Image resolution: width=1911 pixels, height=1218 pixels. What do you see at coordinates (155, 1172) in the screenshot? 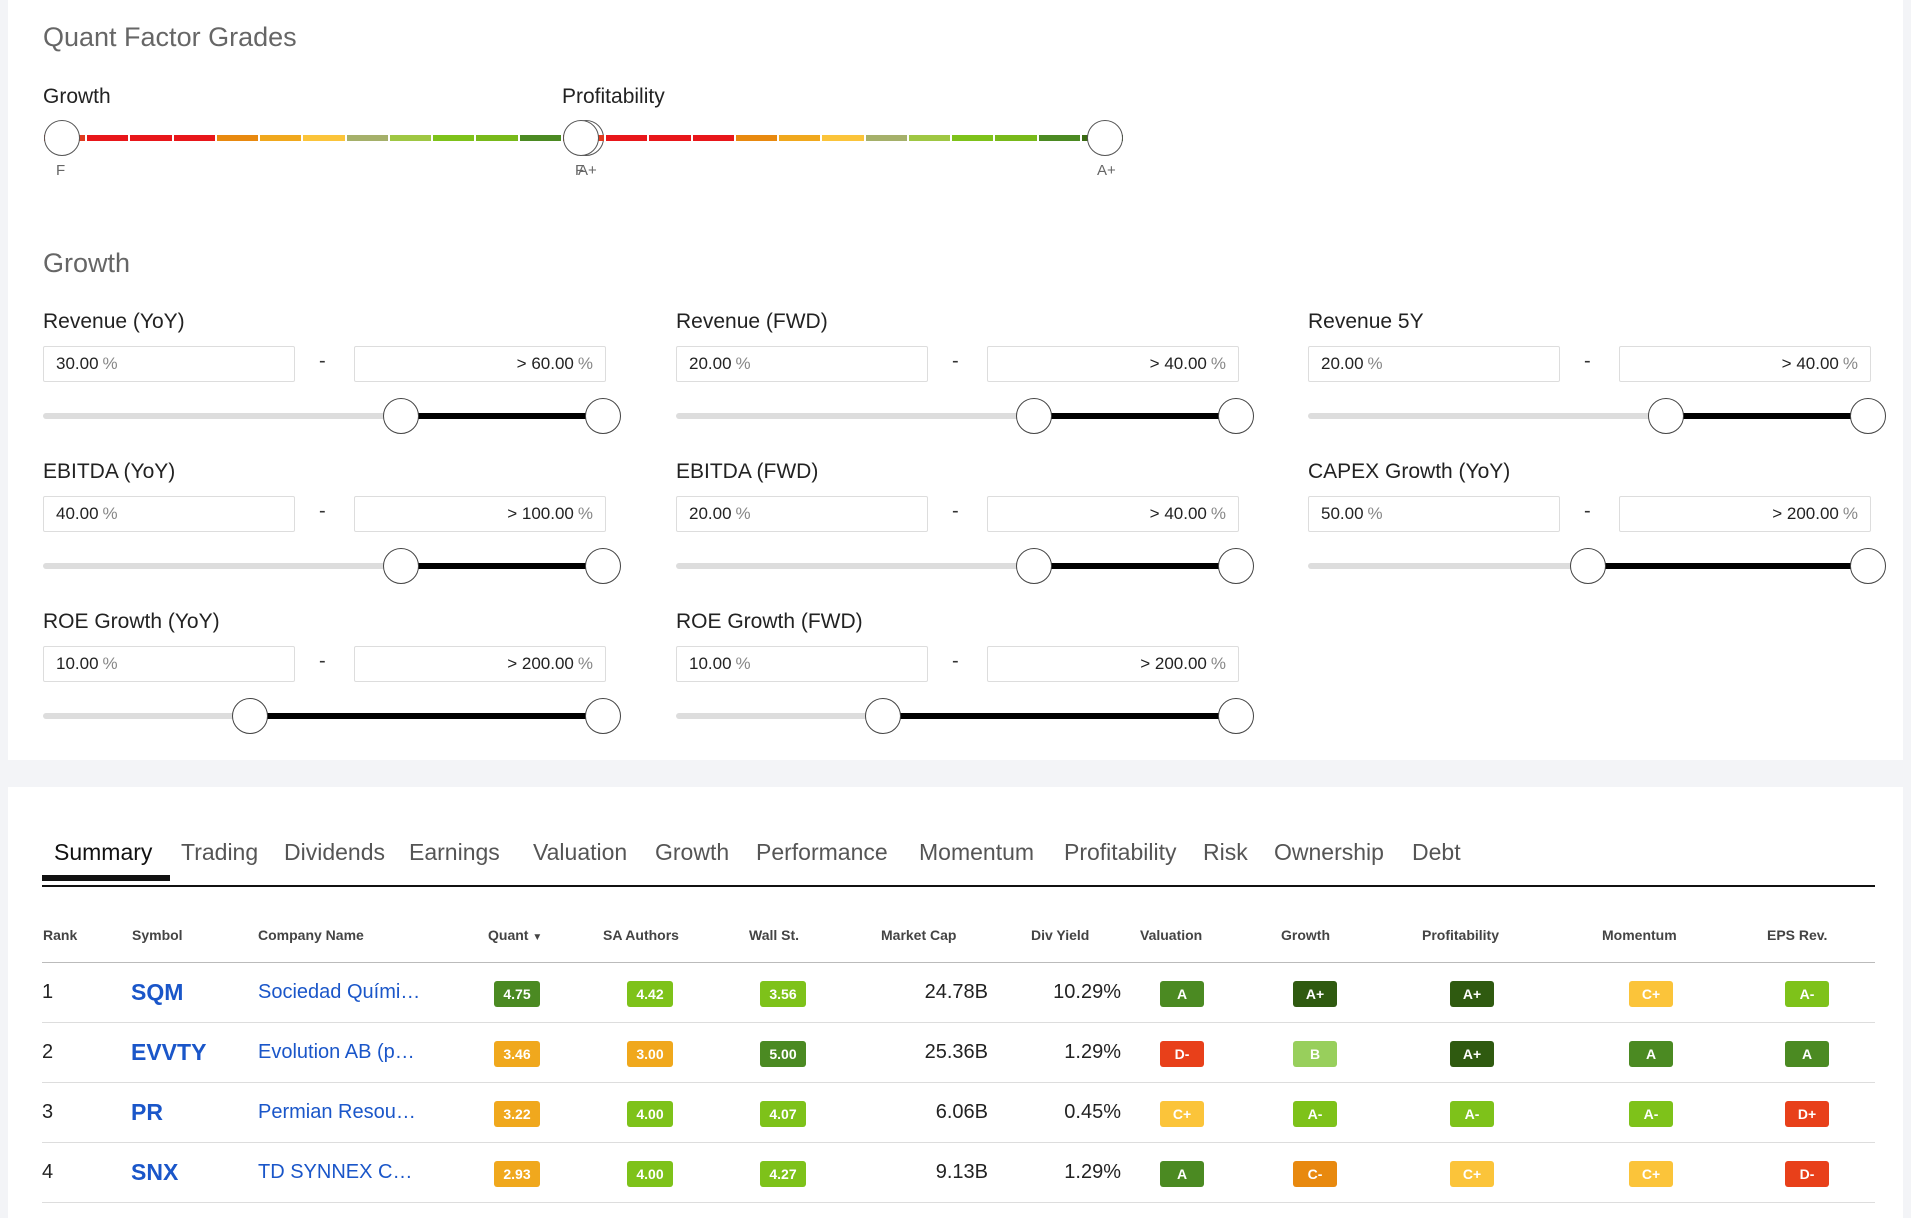
I see `symbol-link: SNX` at bounding box center [155, 1172].